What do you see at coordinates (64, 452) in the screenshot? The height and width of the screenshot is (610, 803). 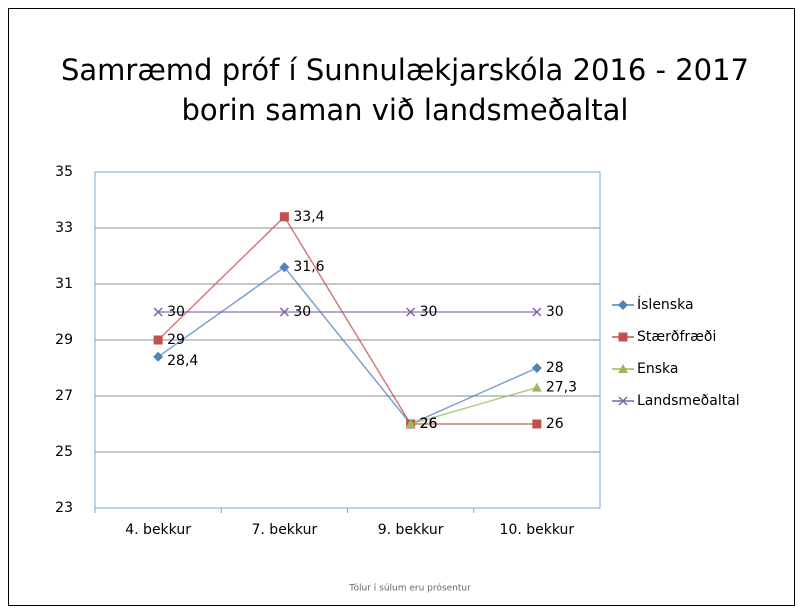 I see `y-tick-label: 25` at bounding box center [64, 452].